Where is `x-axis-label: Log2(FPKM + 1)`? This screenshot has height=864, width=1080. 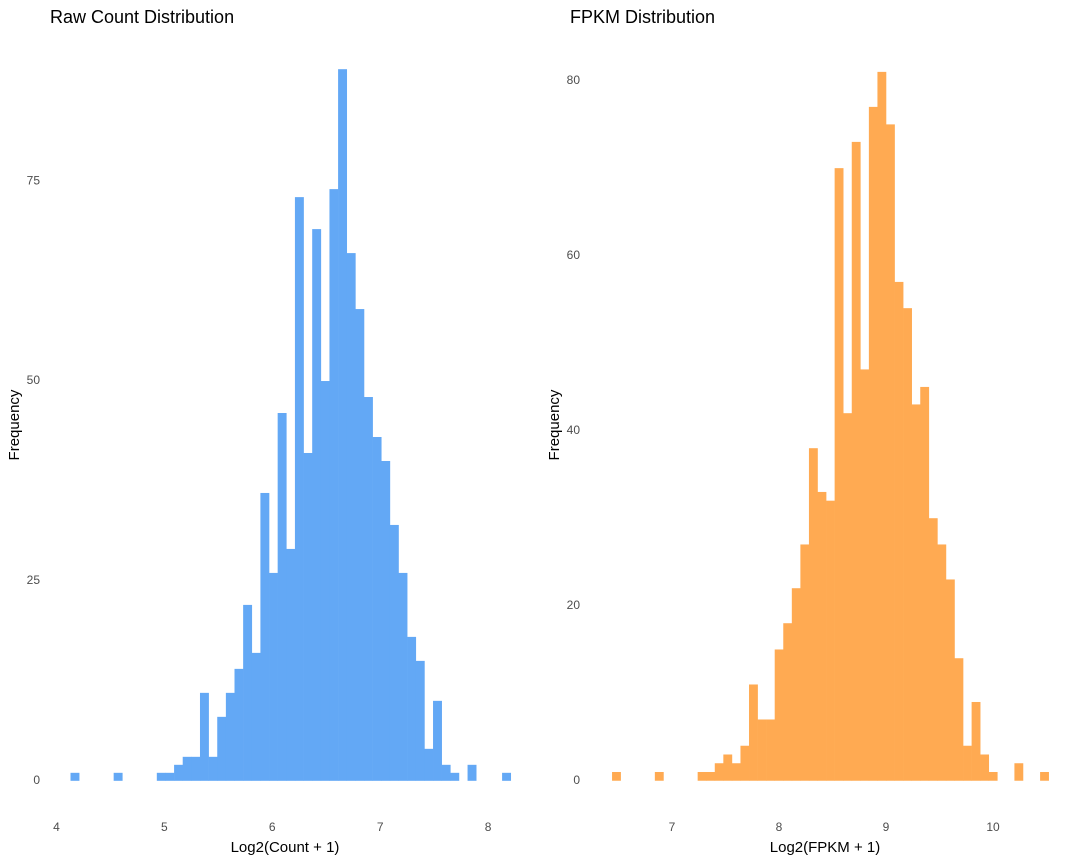 x-axis-label: Log2(FPKM + 1) is located at coordinates (825, 847).